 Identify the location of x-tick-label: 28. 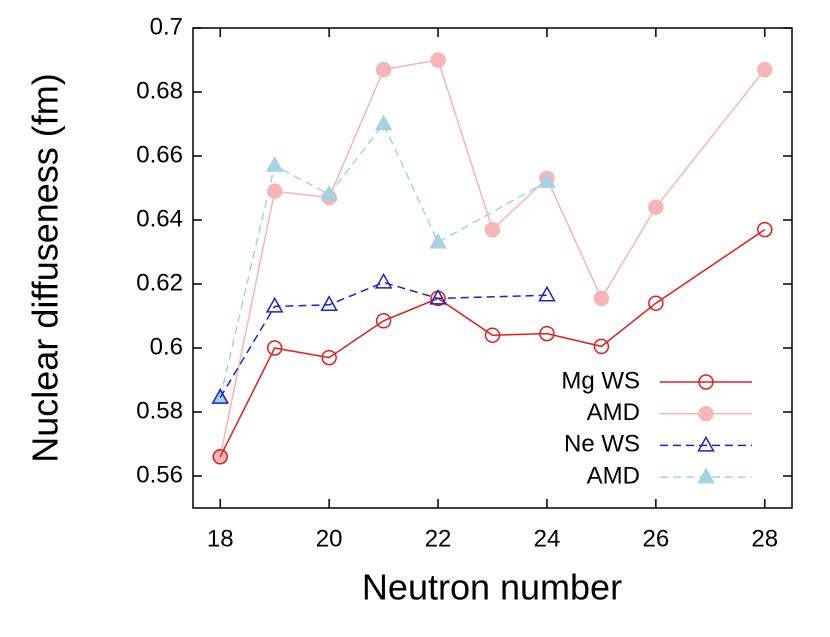
(764, 538).